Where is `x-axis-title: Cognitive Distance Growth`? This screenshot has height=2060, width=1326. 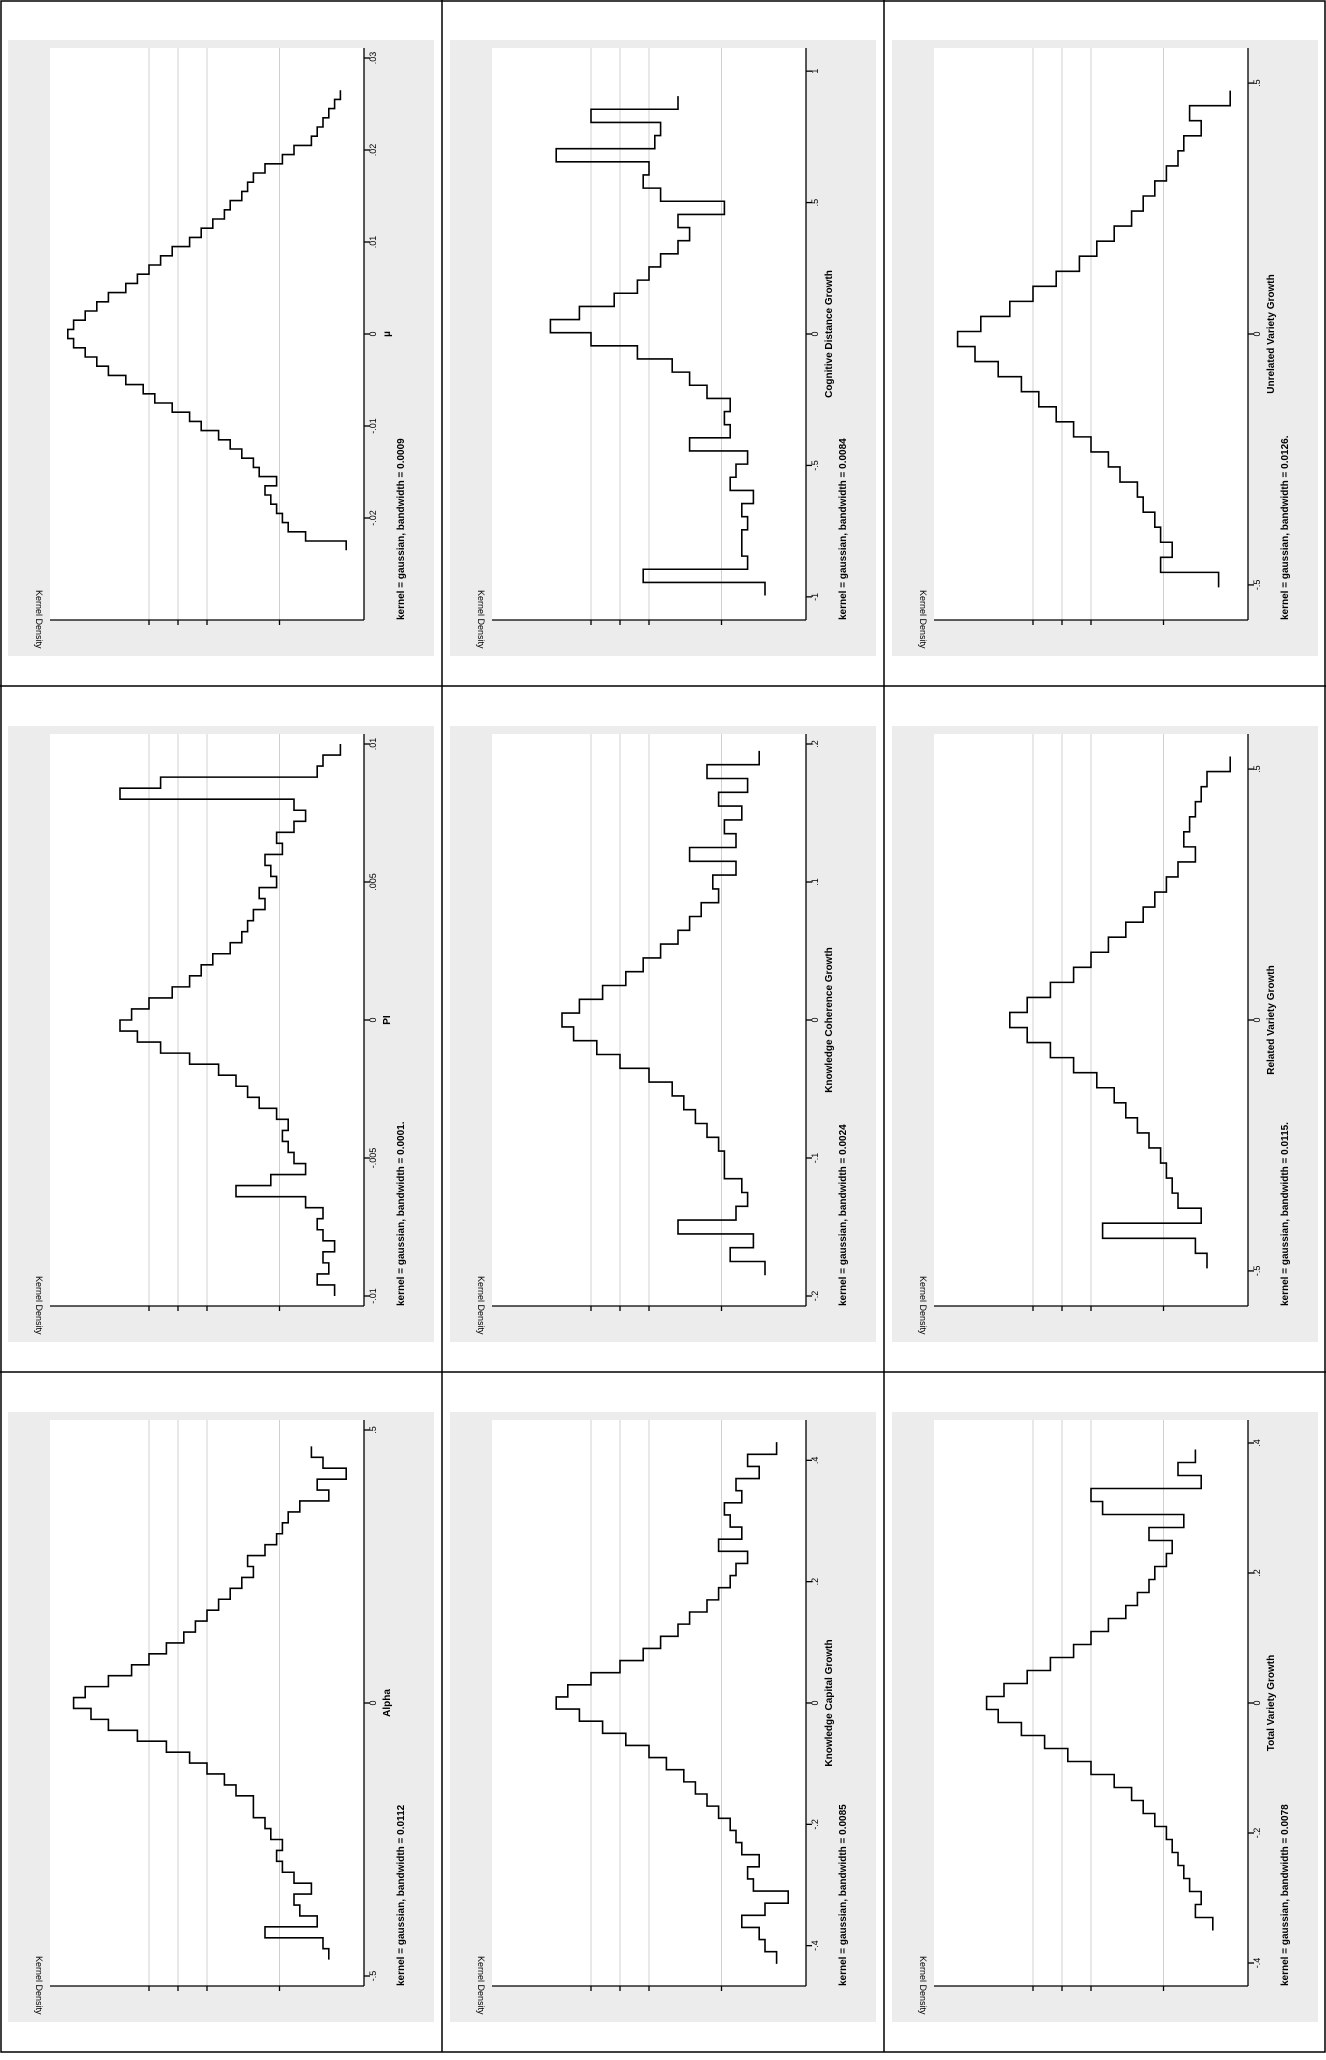 x-axis-title: Cognitive Distance Growth is located at coordinates (829, 334).